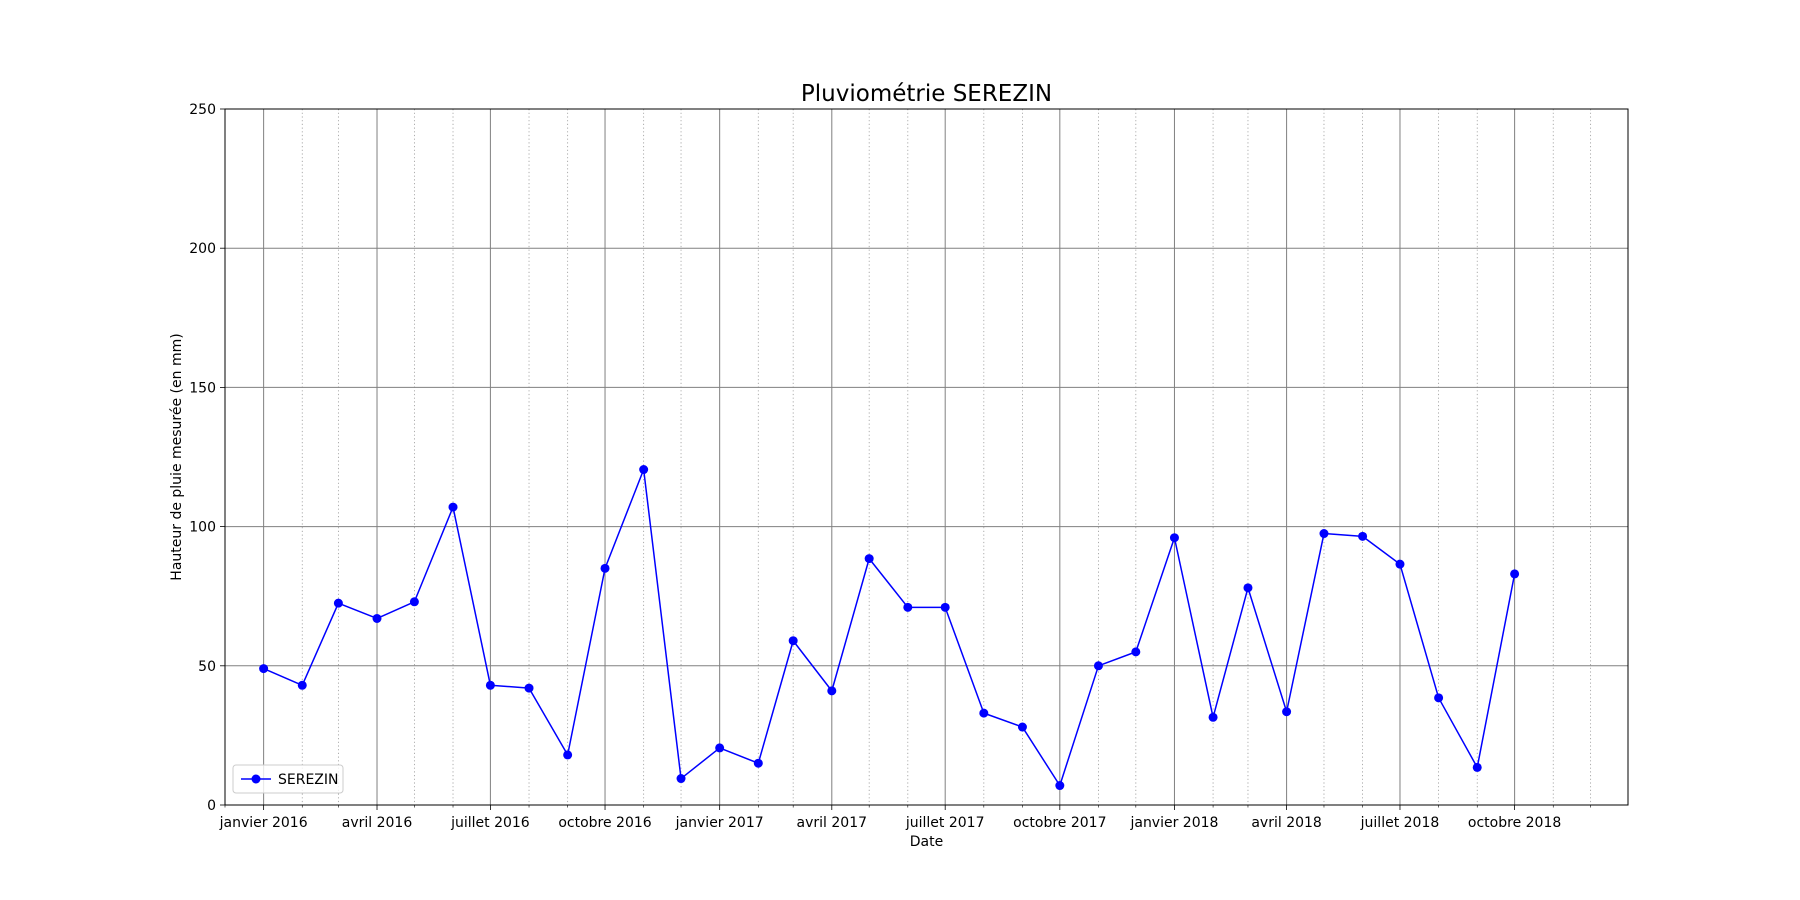  I want to click on y-tick-label: 0, so click(211, 806).